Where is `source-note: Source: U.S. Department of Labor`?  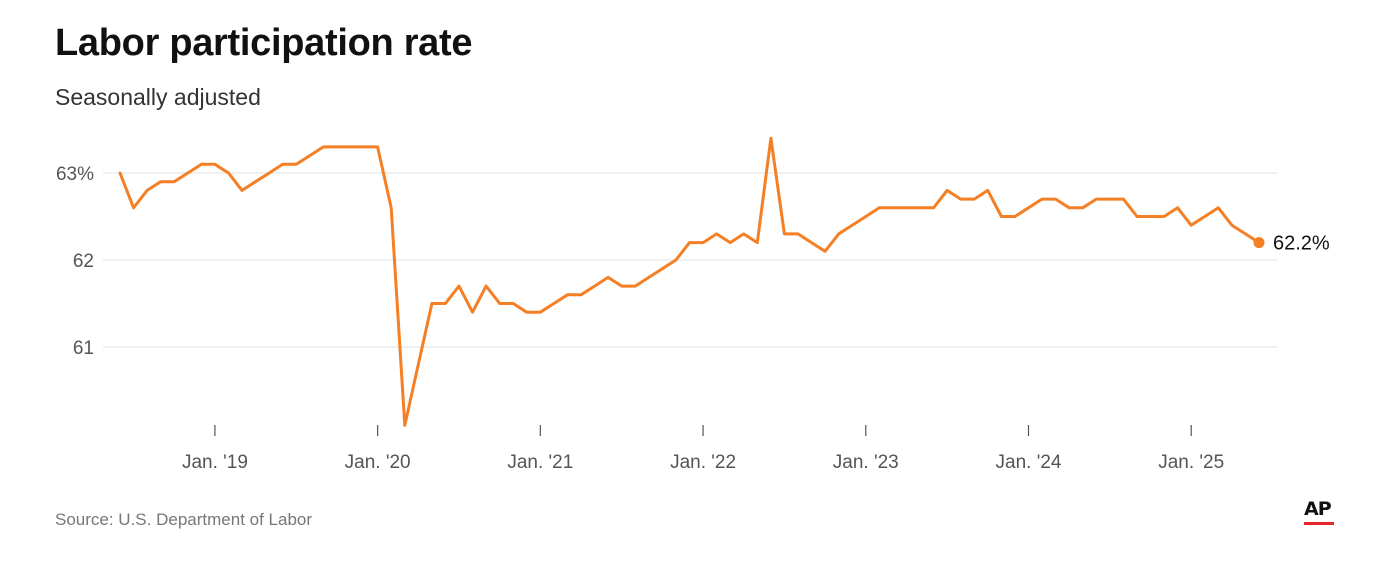
source-note: Source: U.S. Department of Labor is located at coordinates (184, 519).